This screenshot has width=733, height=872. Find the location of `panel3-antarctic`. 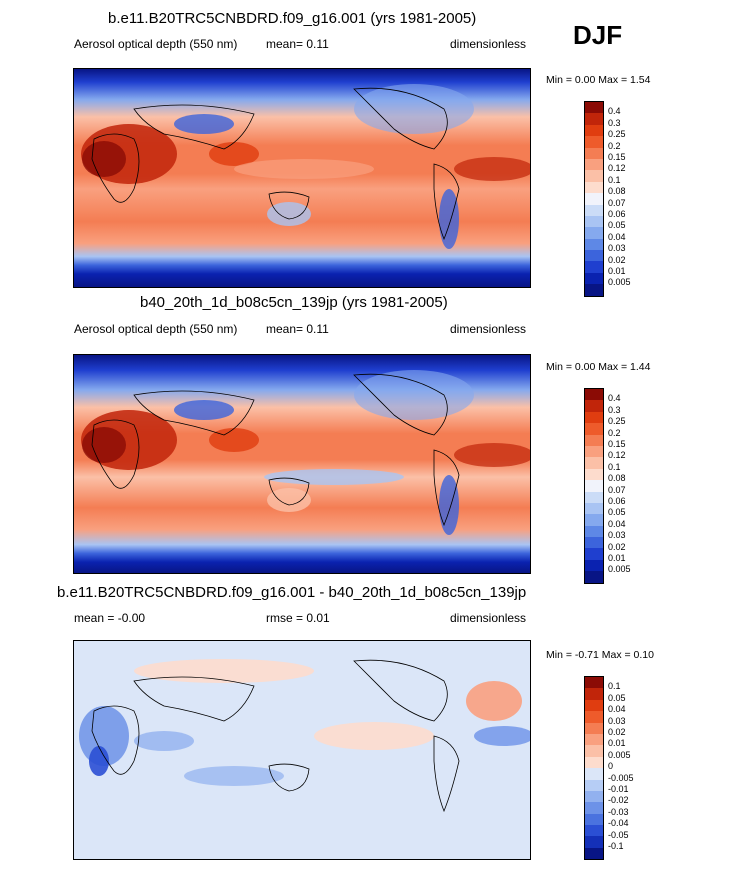

panel3-antarctic is located at coordinates (302, 845).